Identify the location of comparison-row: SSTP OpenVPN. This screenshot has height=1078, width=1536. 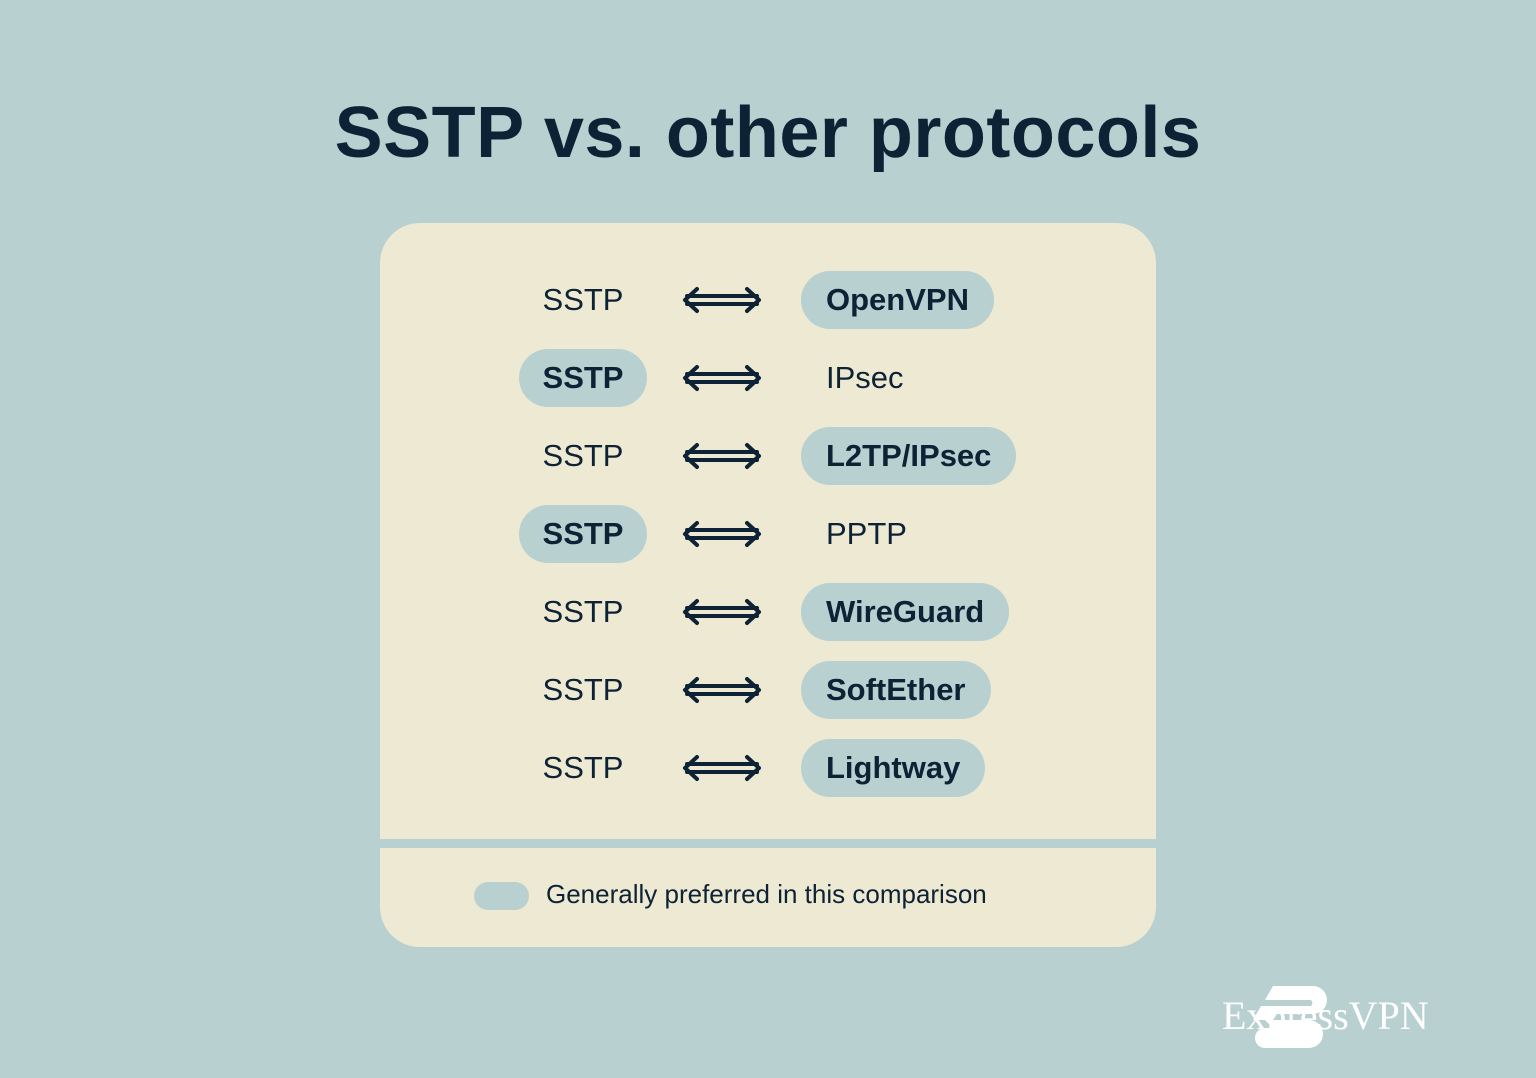
(768, 300).